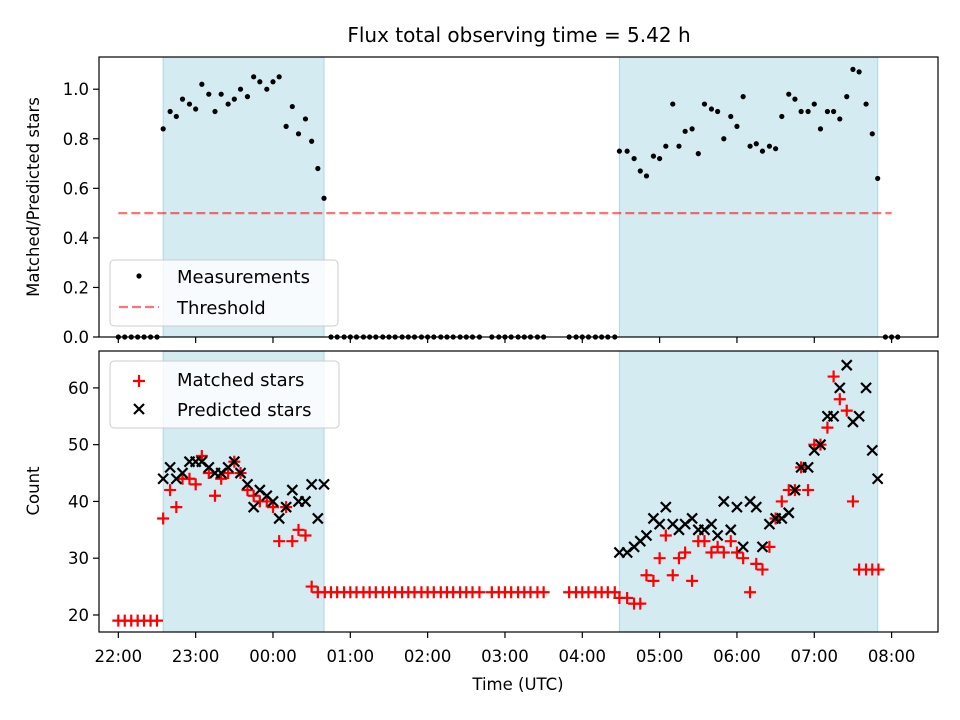 This screenshot has width=960, height=720. What do you see at coordinates (196, 656) in the screenshot?
I see `bottom-xtick-label: 23:00` at bounding box center [196, 656].